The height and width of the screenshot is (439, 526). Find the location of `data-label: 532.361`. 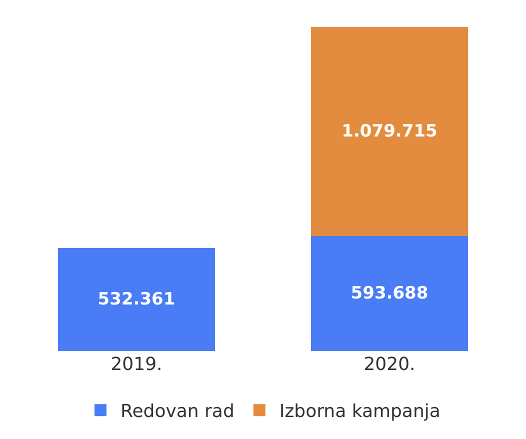

data-label: 532.361 is located at coordinates (137, 299).